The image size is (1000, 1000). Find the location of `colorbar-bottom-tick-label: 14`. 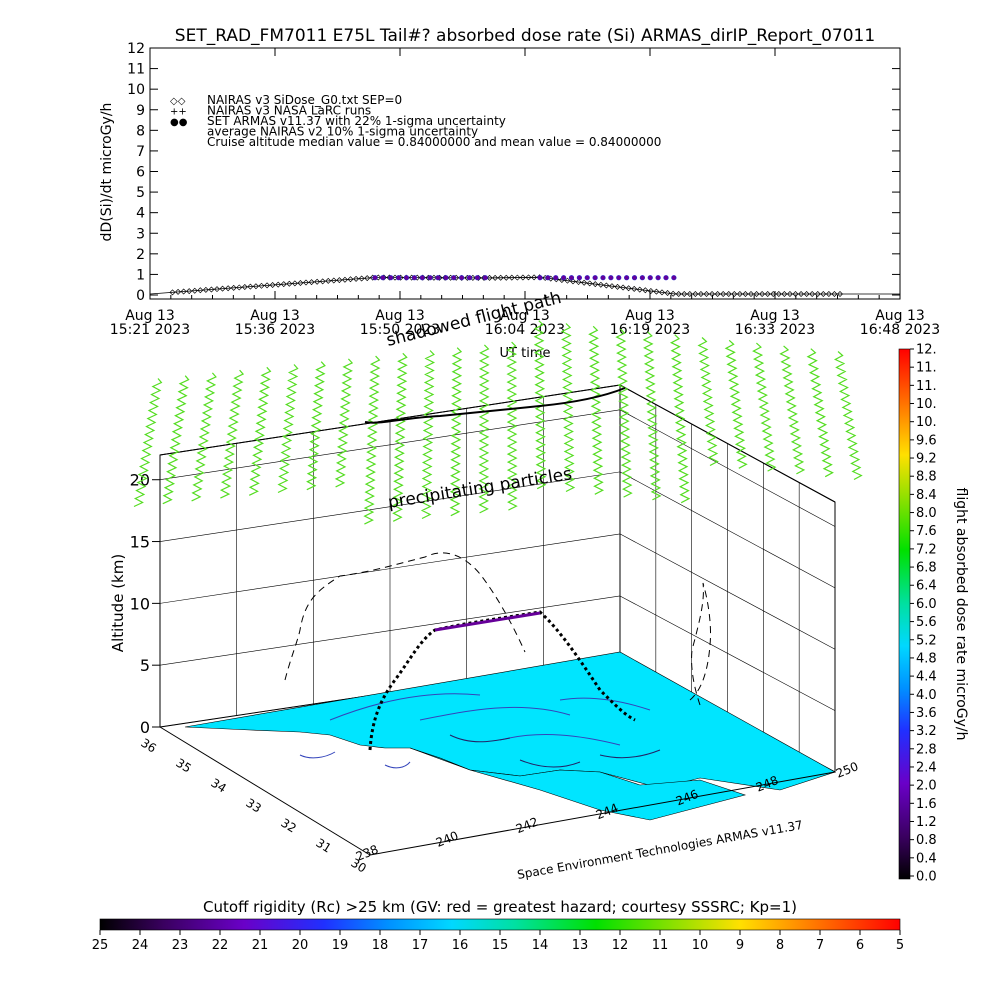

colorbar-bottom-tick-label: 14 is located at coordinates (540, 945).